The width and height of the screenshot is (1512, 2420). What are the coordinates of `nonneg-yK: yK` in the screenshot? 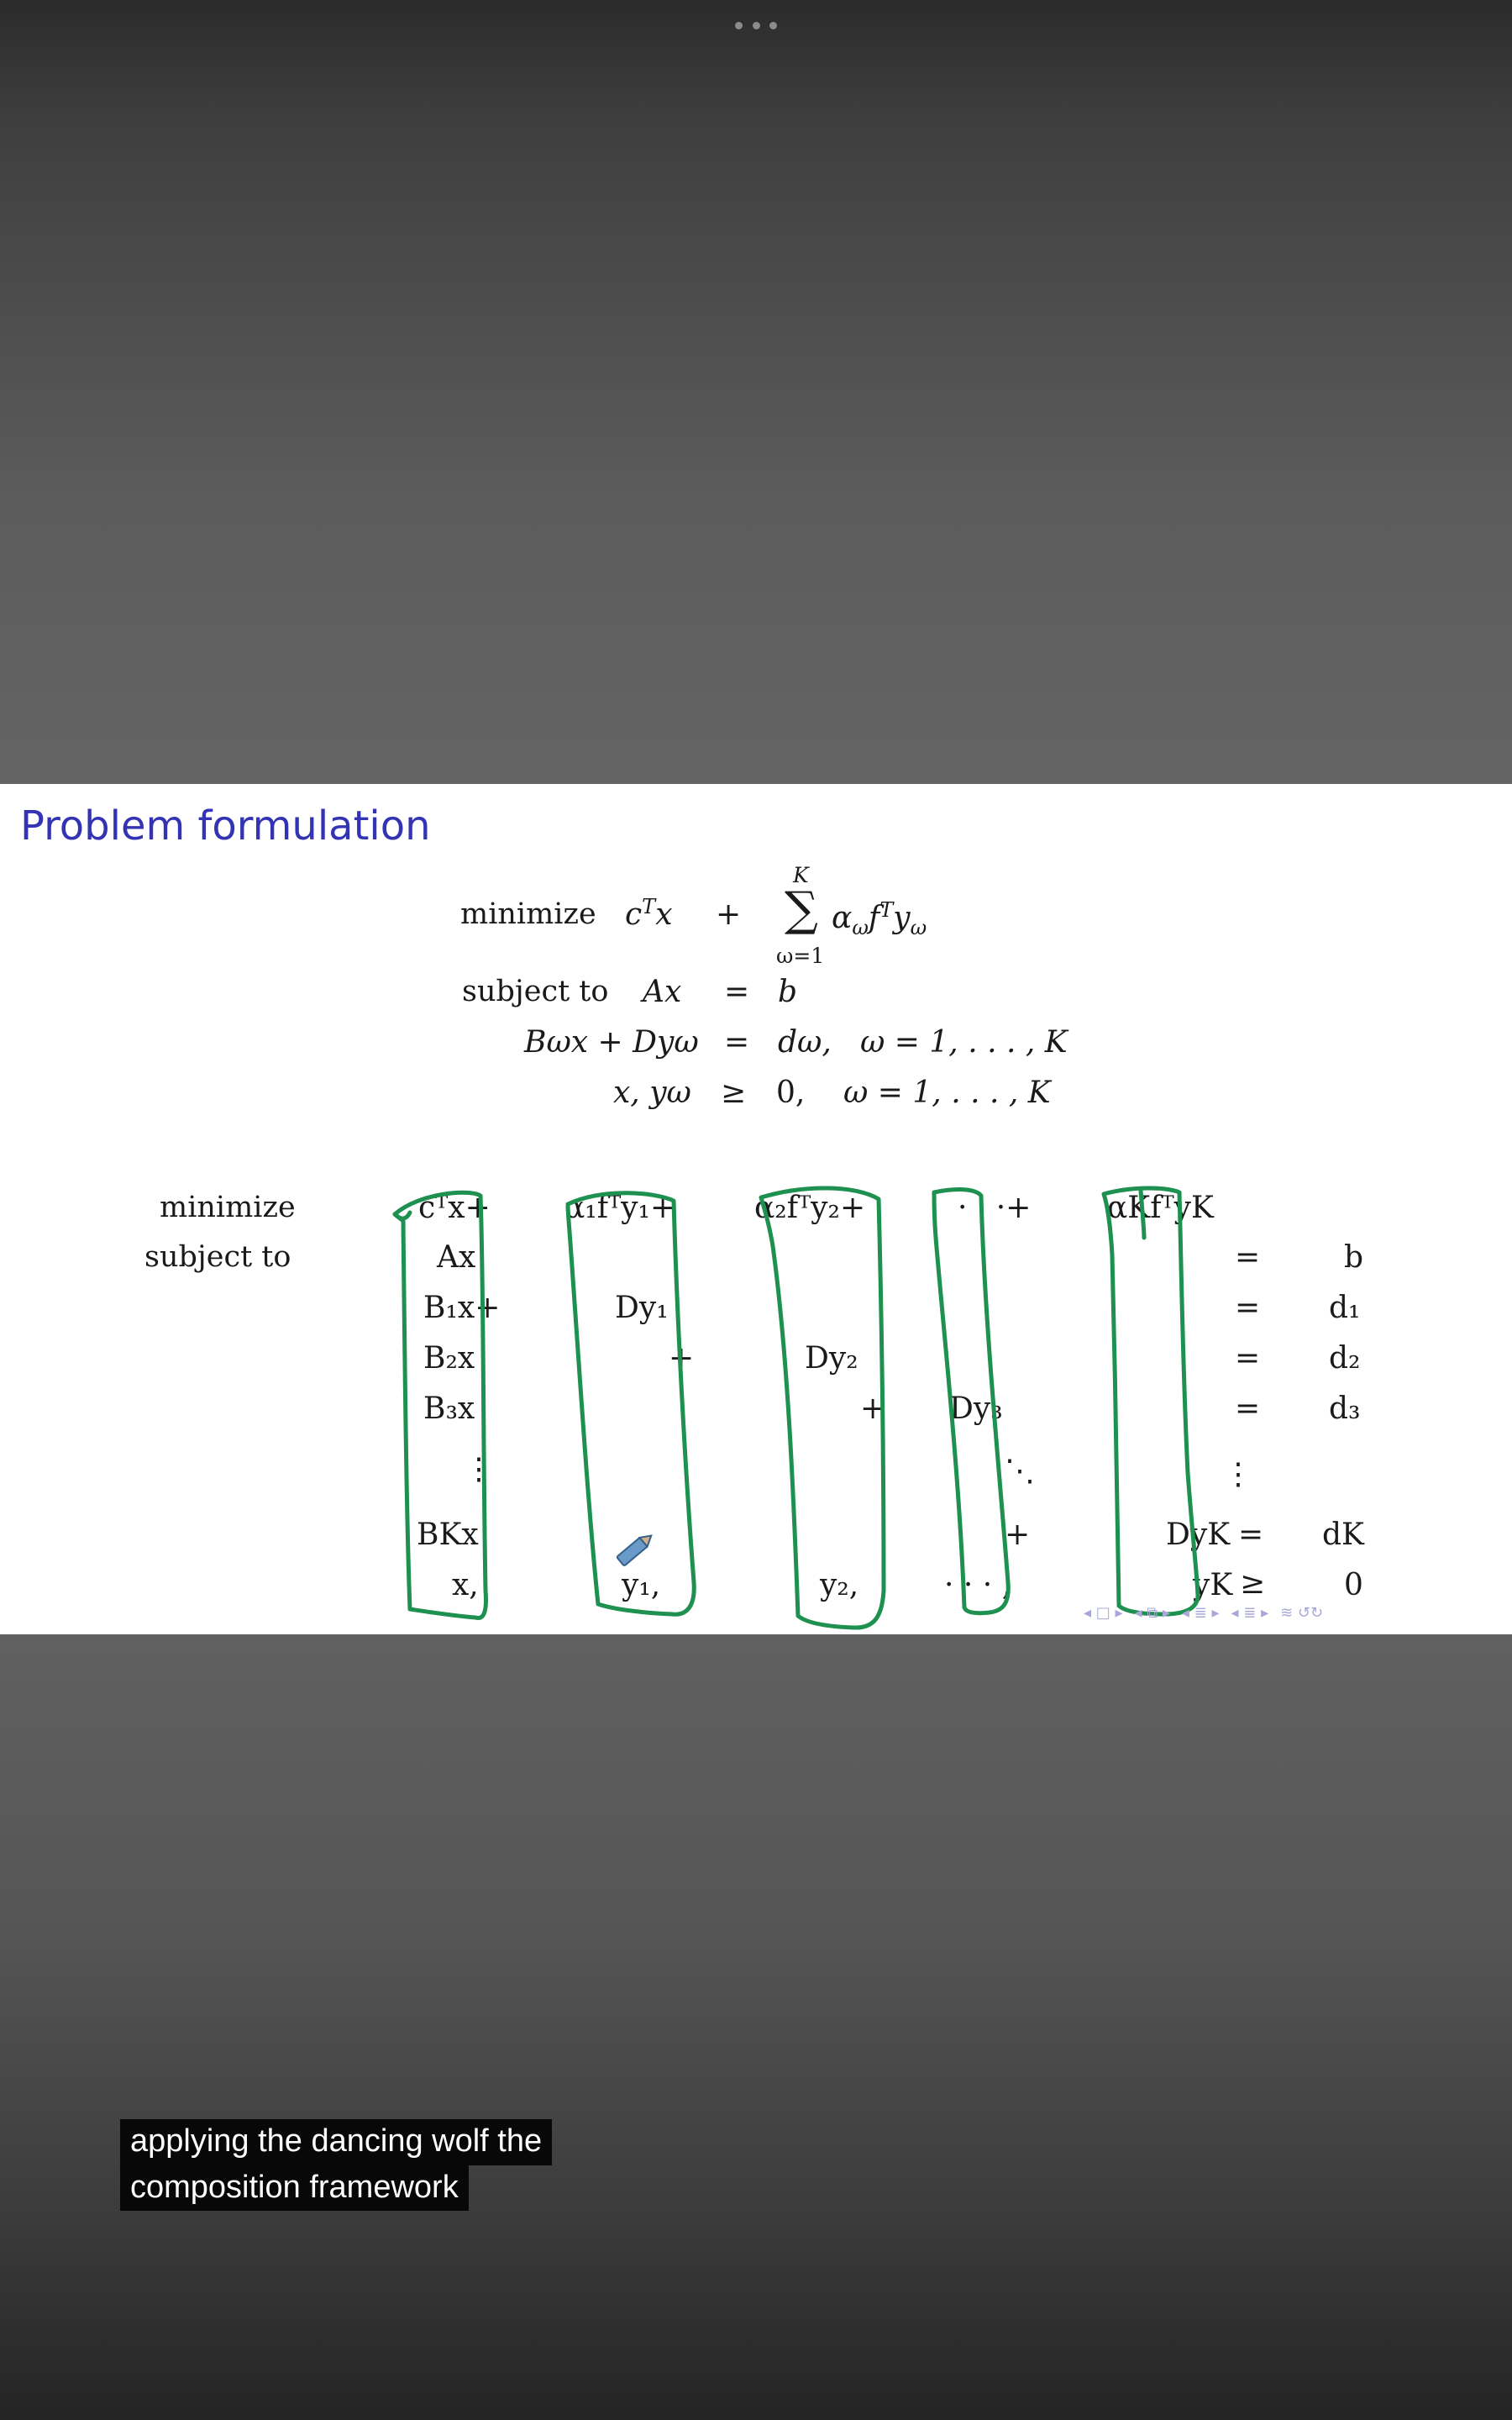 It's located at (1213, 1585).